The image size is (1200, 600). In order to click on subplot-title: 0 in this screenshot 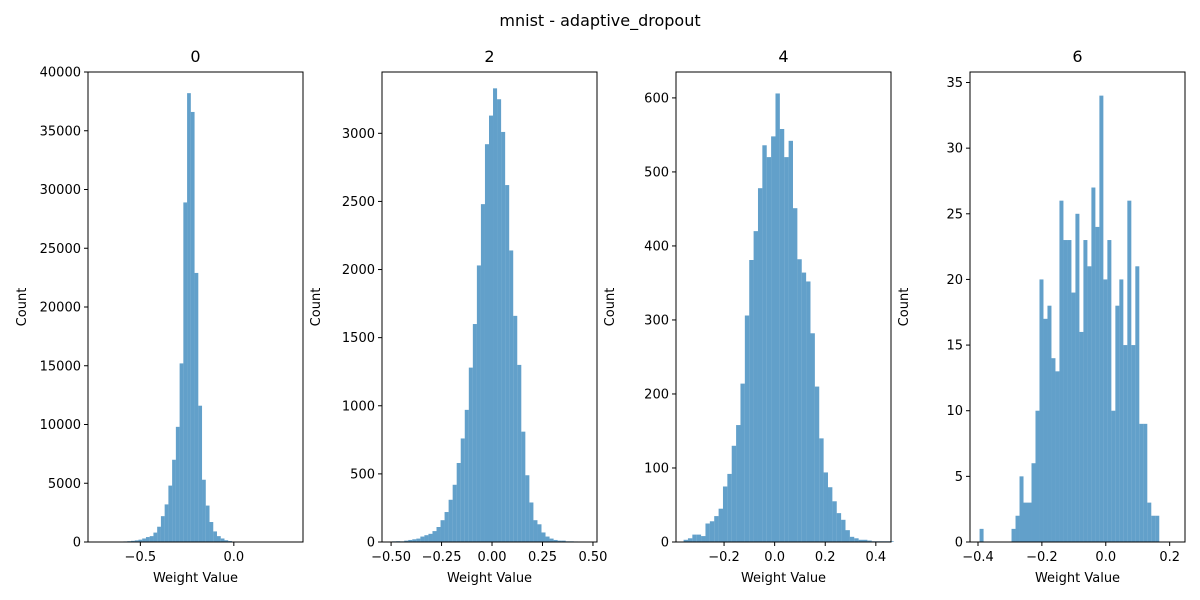, I will do `click(195, 56)`.